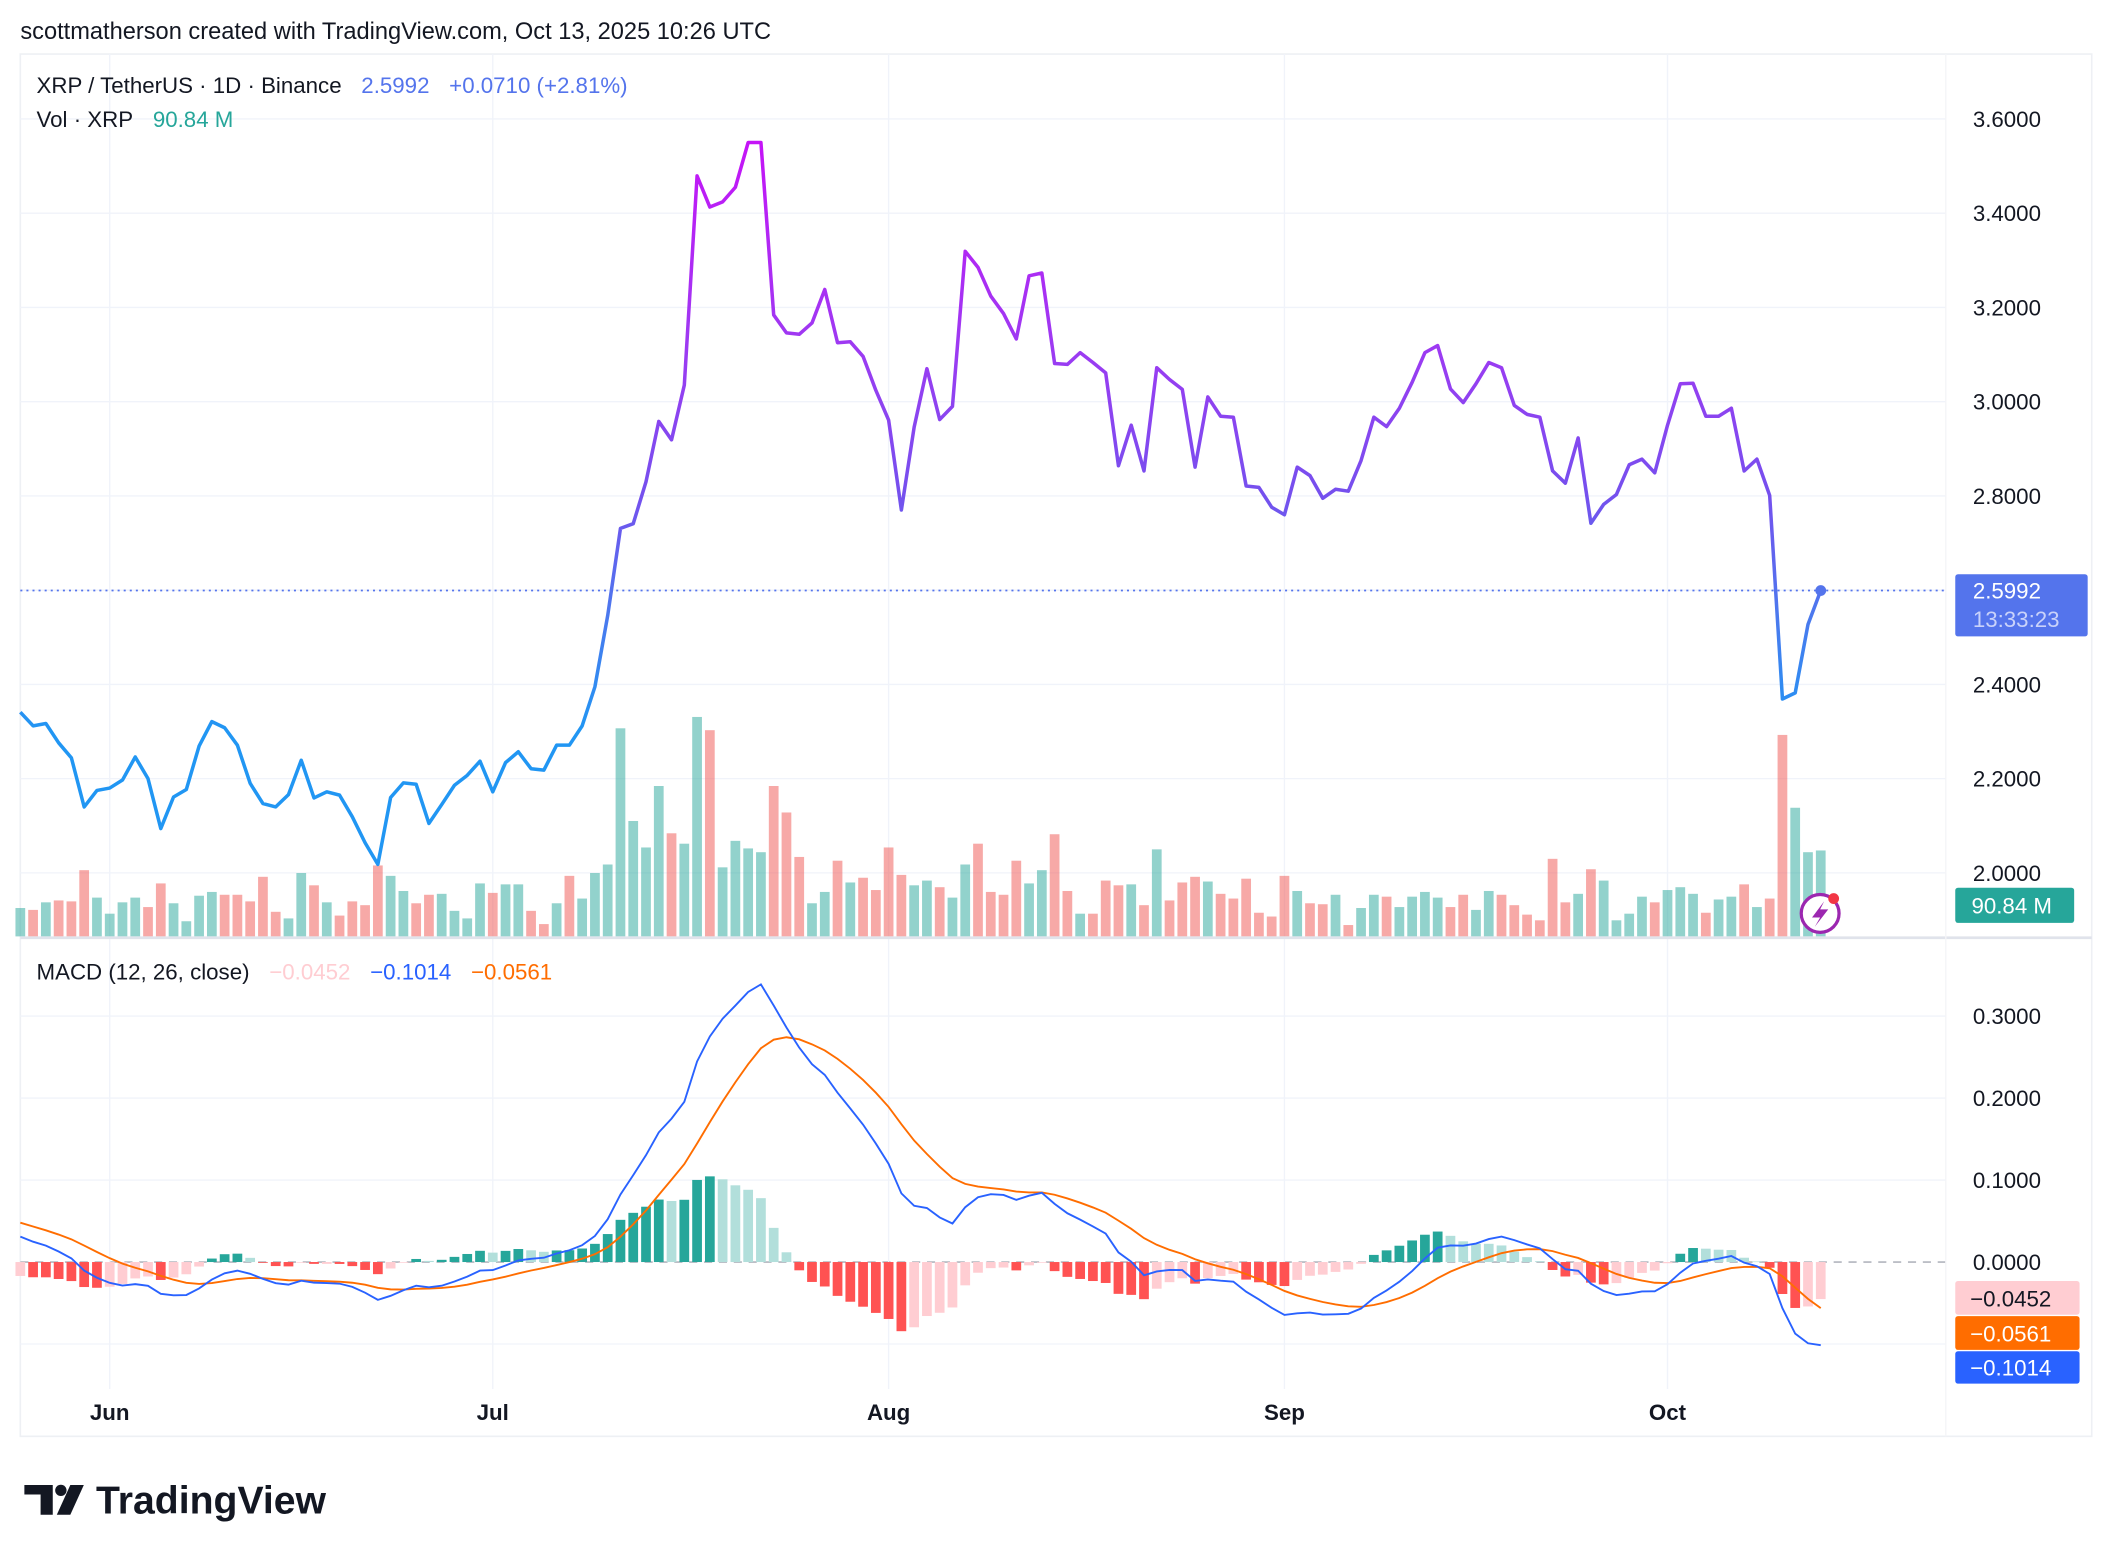 This screenshot has height=1552, width=2108. I want to click on price-axis-label: 3.2000, so click(2007, 308).